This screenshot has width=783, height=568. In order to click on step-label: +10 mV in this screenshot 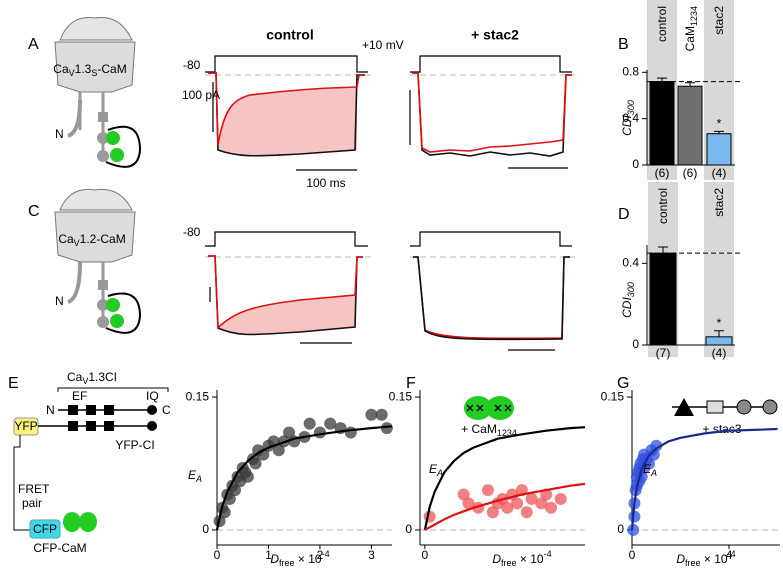, I will do `click(383, 45)`.